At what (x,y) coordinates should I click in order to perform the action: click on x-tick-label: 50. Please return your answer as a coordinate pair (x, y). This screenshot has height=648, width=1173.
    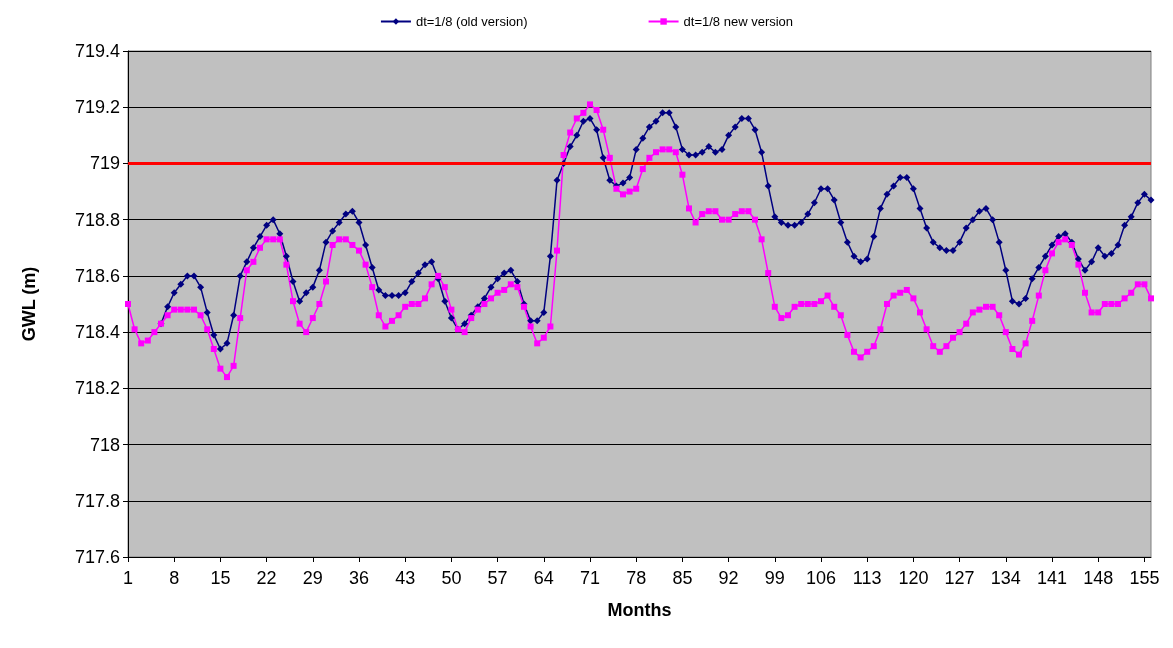
    Looking at the image, I should click on (451, 578).